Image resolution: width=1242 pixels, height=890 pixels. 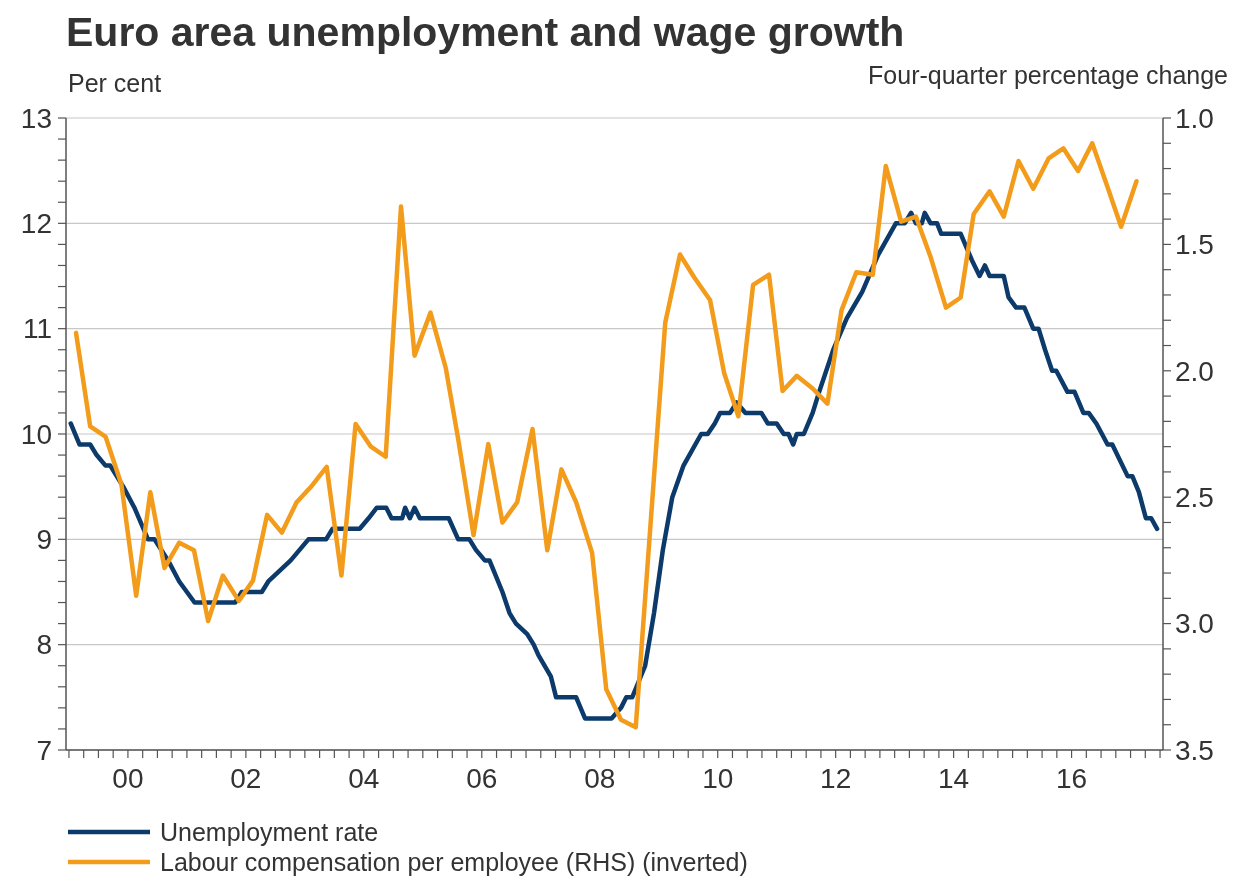 What do you see at coordinates (485, 32) in the screenshot?
I see `chart-title: Euro area unemployment and wage growth` at bounding box center [485, 32].